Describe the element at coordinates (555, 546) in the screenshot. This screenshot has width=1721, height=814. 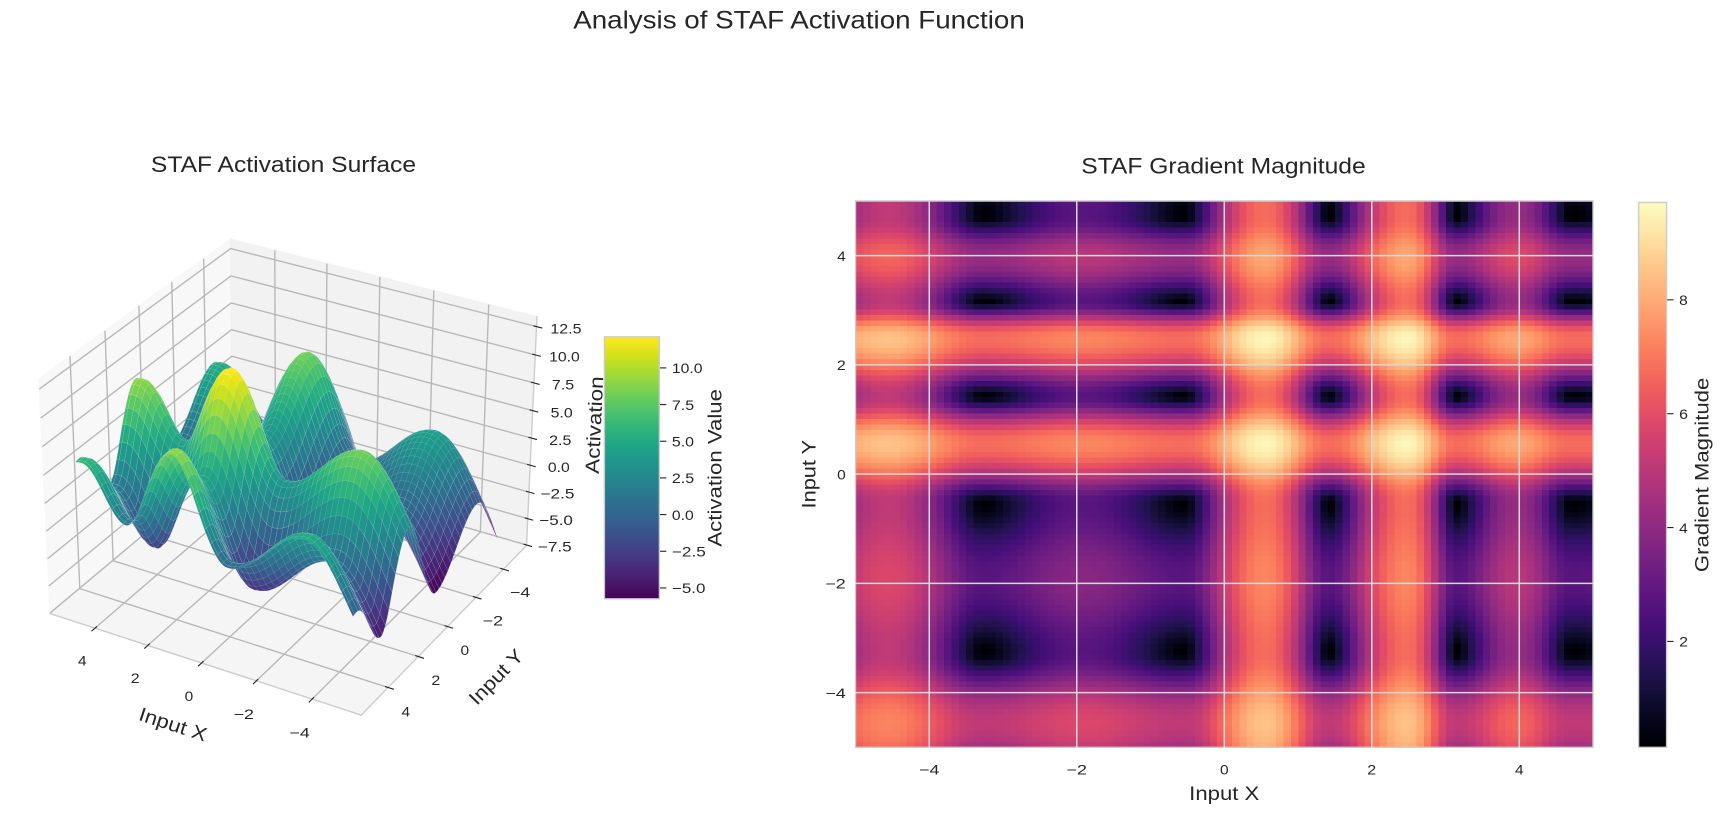
I see `svg-text: −7.5` at that location.